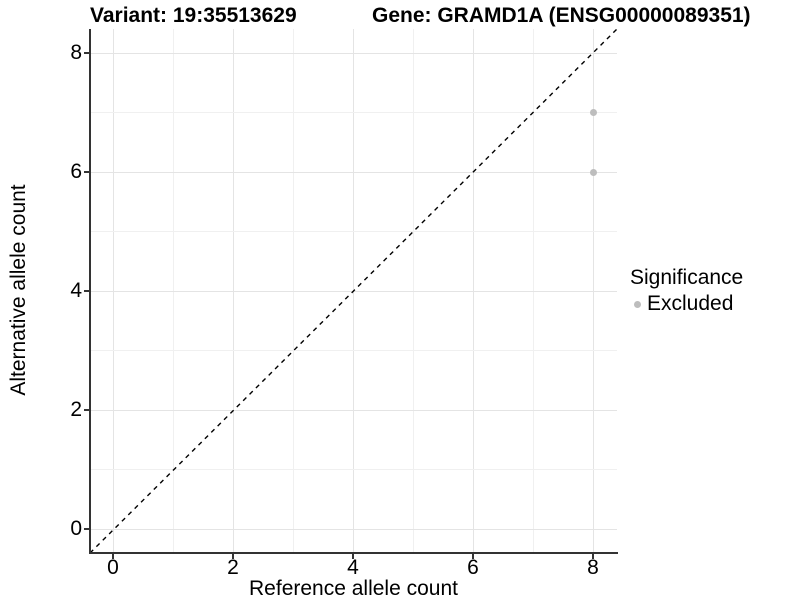  I want to click on y-tick-label-2: 2, so click(76, 409).